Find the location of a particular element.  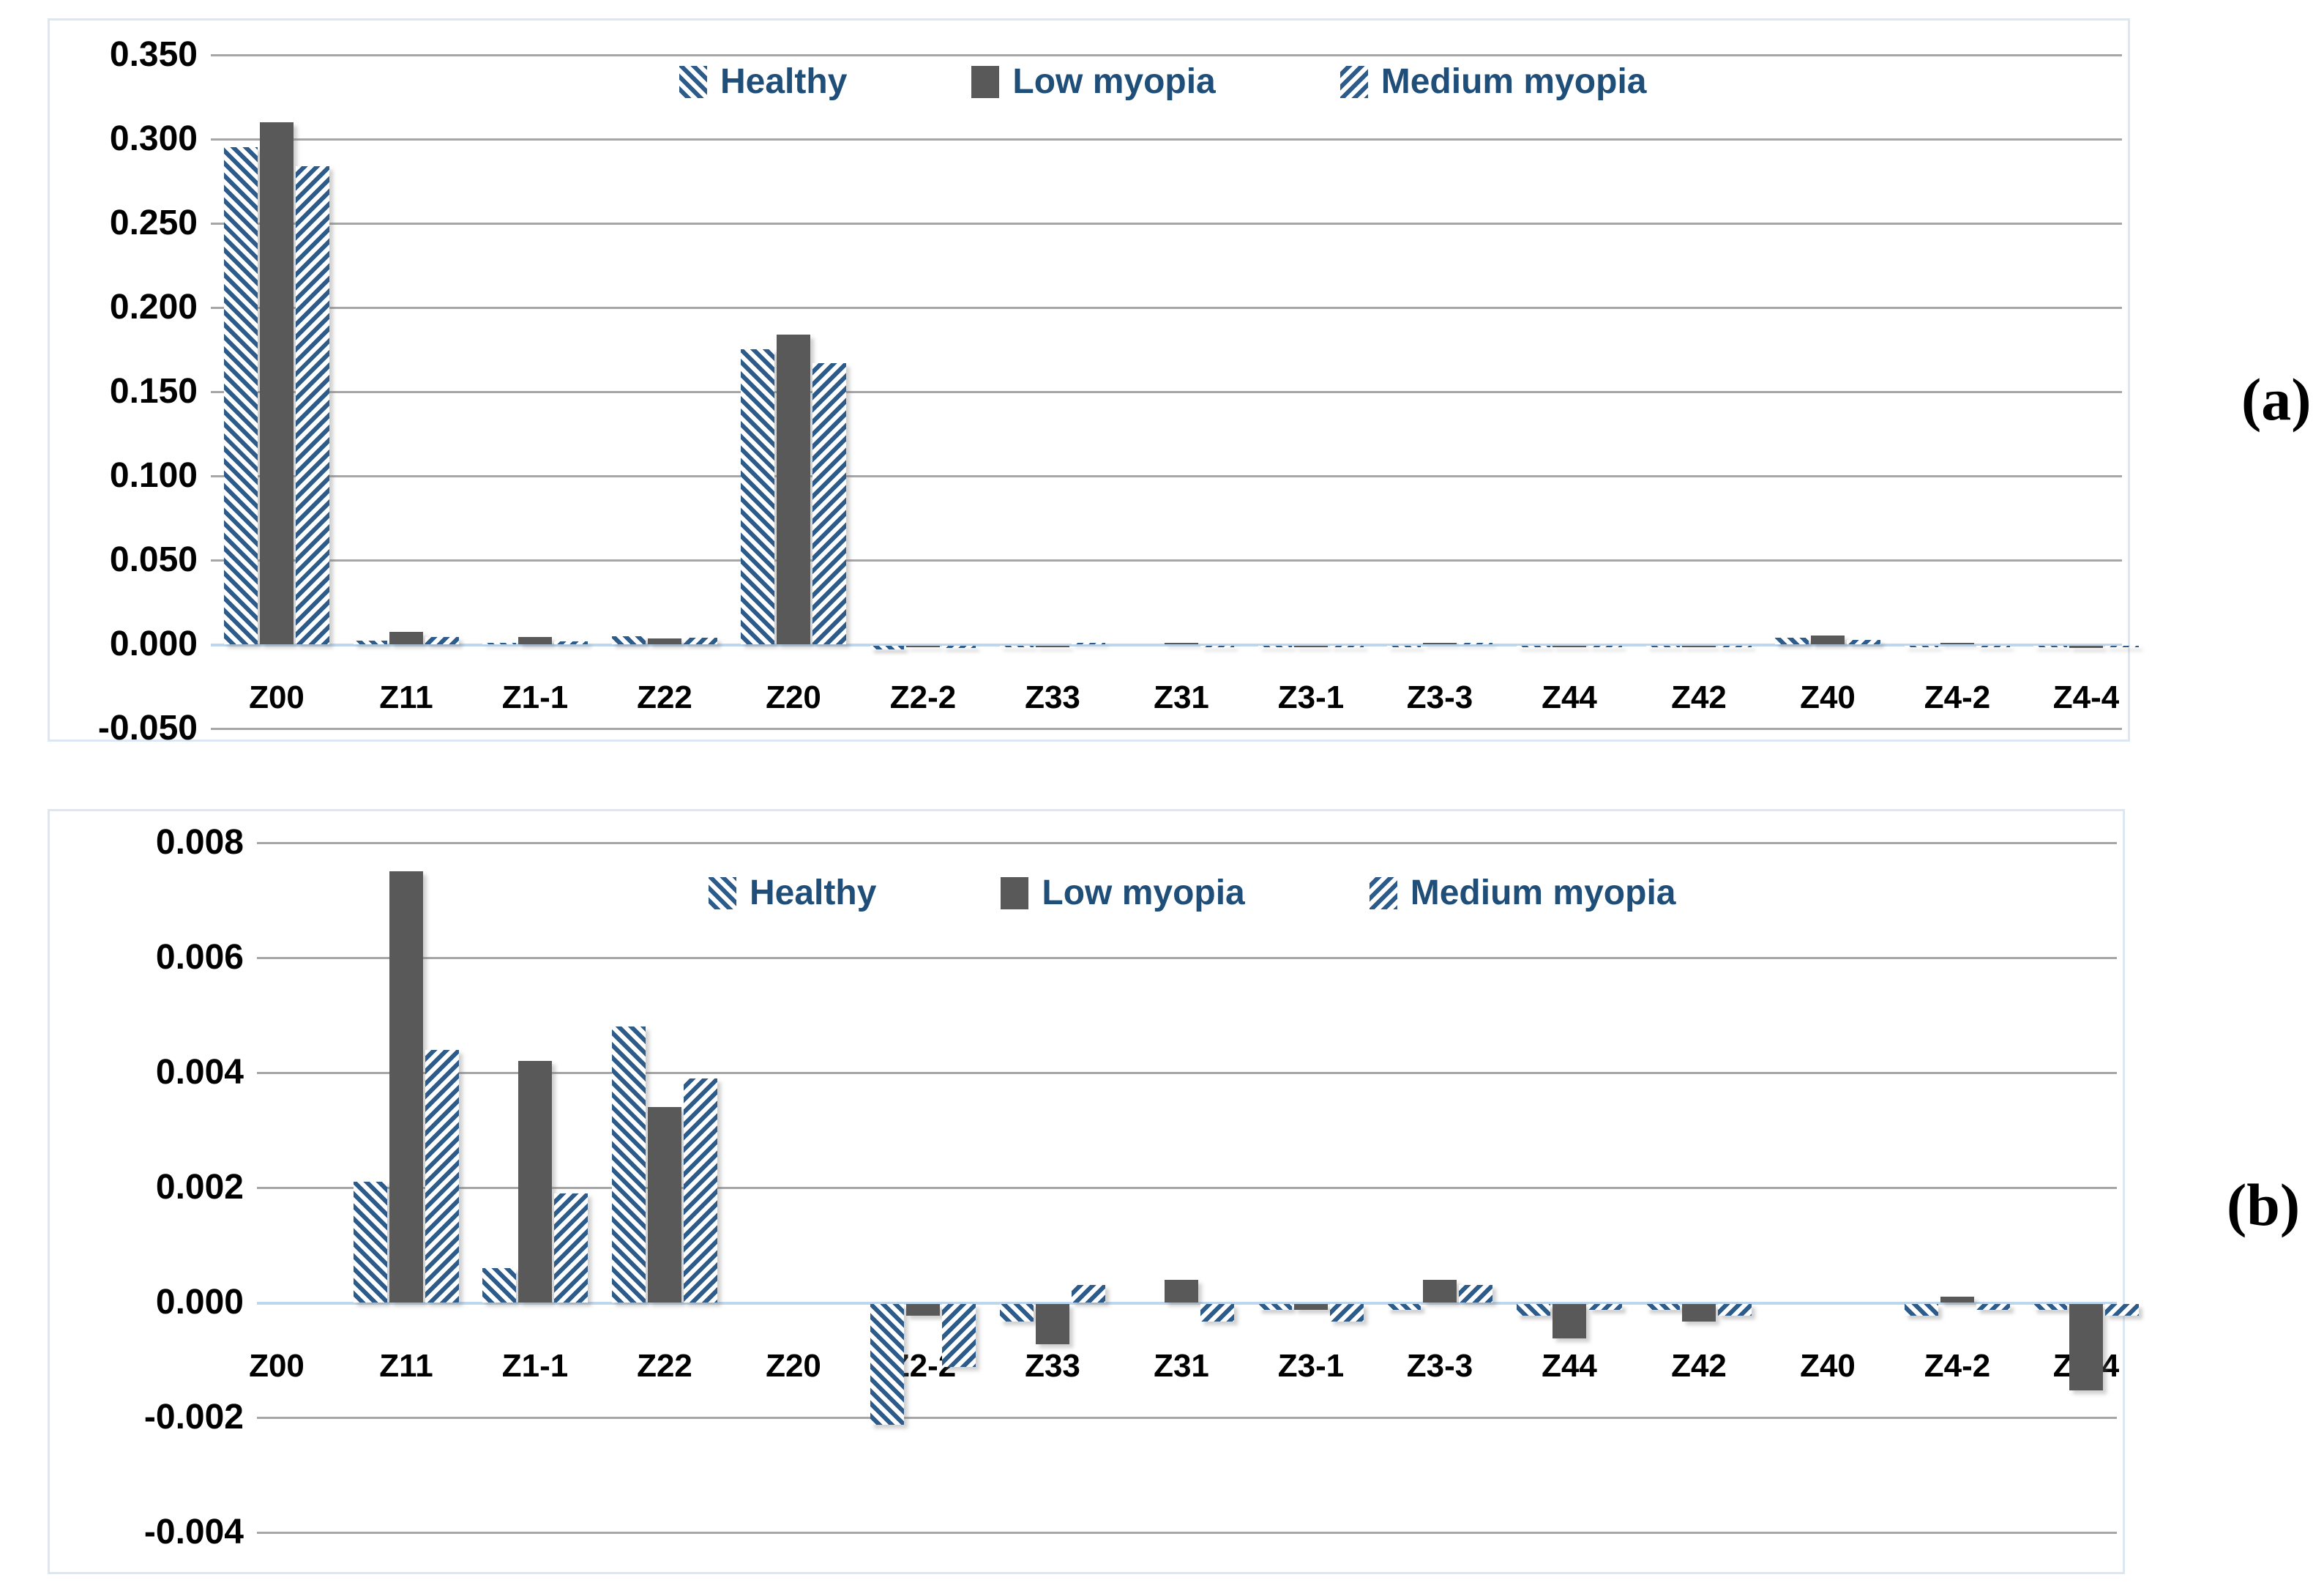

x-category-label: Z4-2 is located at coordinates (1957, 697).